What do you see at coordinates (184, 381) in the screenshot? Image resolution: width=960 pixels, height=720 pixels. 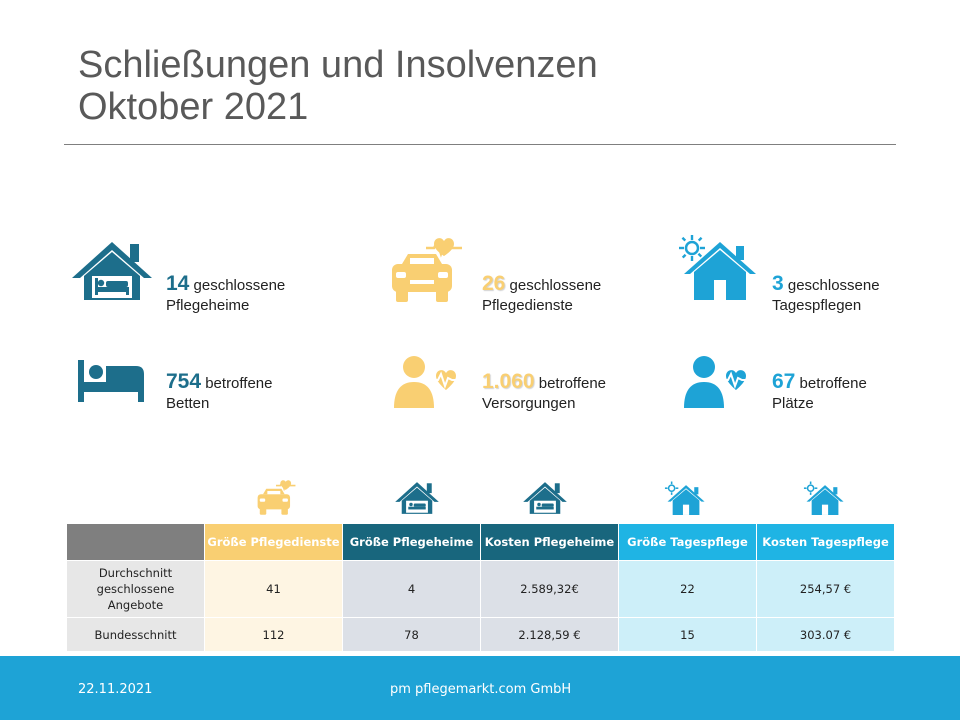 I see `stat-number: 754` at bounding box center [184, 381].